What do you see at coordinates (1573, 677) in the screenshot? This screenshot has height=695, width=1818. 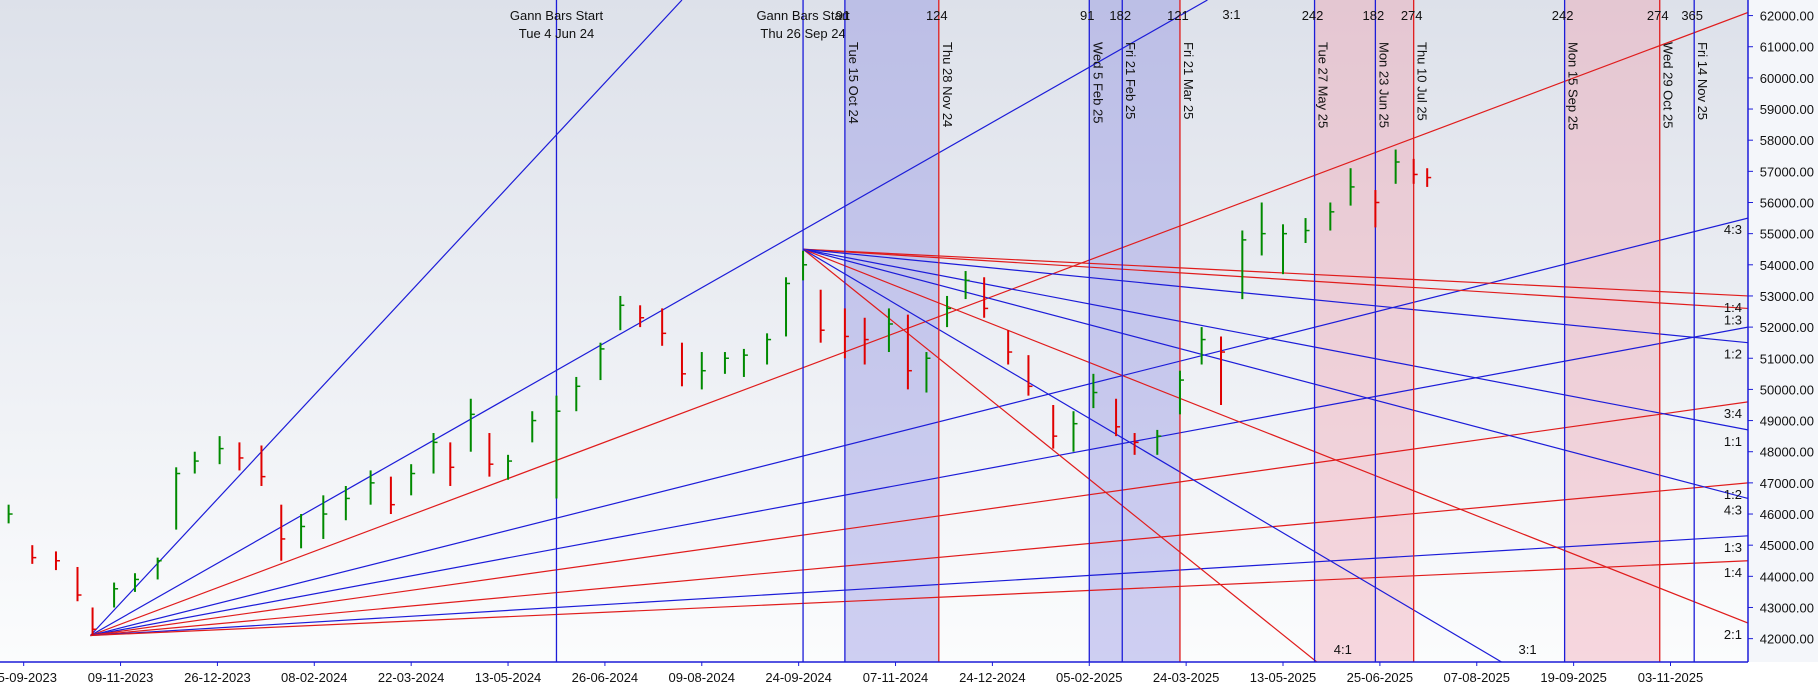 I see `x-tick-label: 19-09-2025` at bounding box center [1573, 677].